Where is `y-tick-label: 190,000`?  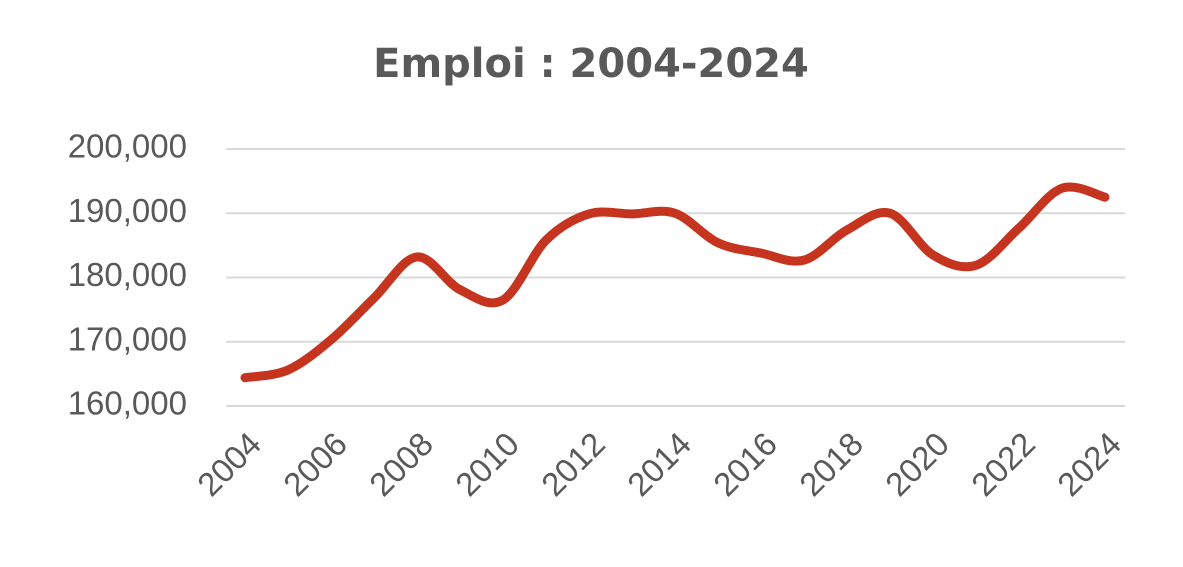 y-tick-label: 190,000 is located at coordinates (127, 210).